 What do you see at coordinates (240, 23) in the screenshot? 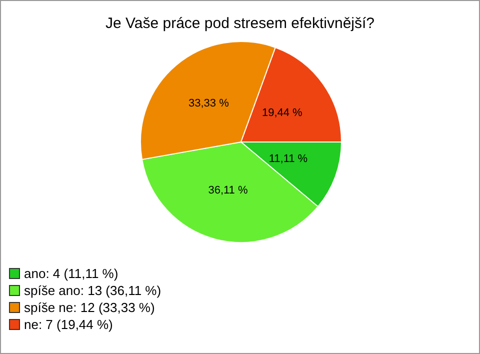
I see `chart-title: Je Vaše práce pod stresem efektivnější?` at bounding box center [240, 23].